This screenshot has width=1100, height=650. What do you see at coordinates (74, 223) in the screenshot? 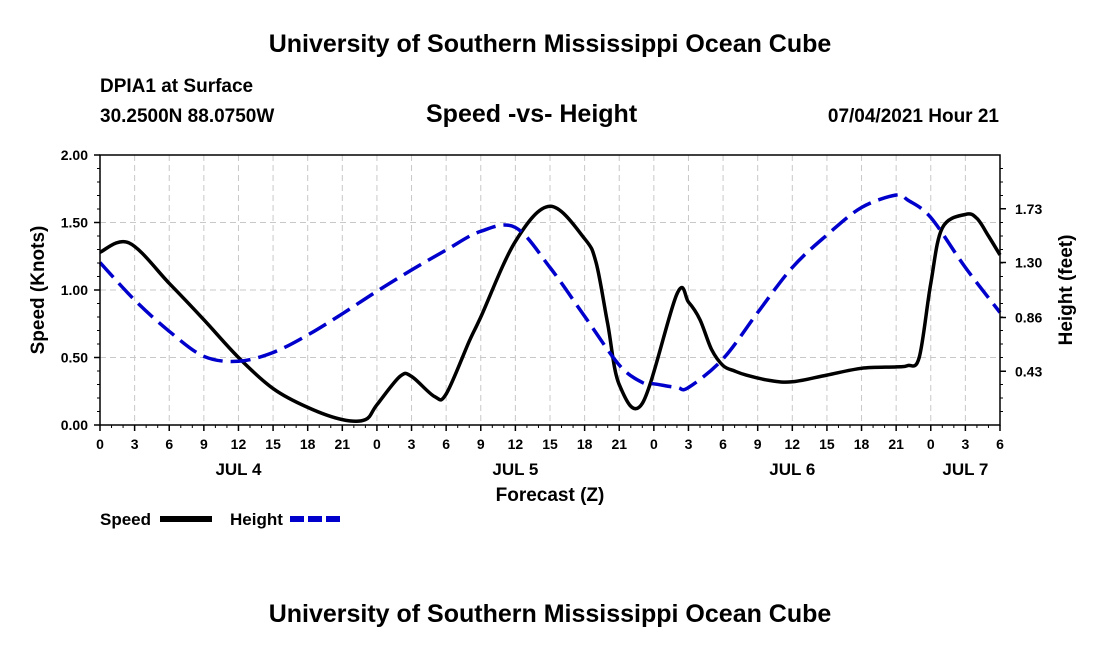
I see `y-left-tick-label: 1.50` at bounding box center [74, 223].